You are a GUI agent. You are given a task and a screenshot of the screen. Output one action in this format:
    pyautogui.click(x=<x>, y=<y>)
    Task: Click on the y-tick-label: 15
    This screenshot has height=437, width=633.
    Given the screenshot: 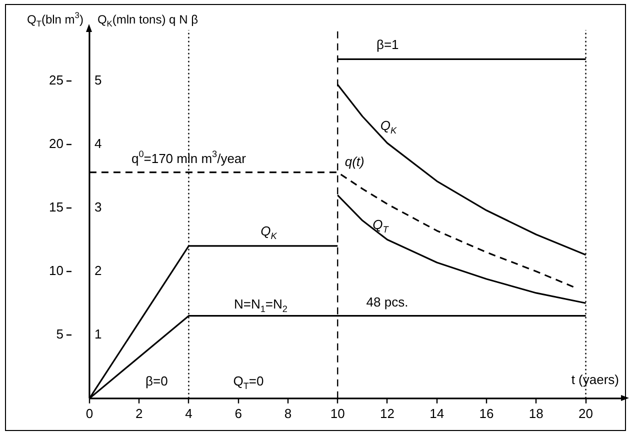 What is the action you would take?
    pyautogui.click(x=56, y=206)
    